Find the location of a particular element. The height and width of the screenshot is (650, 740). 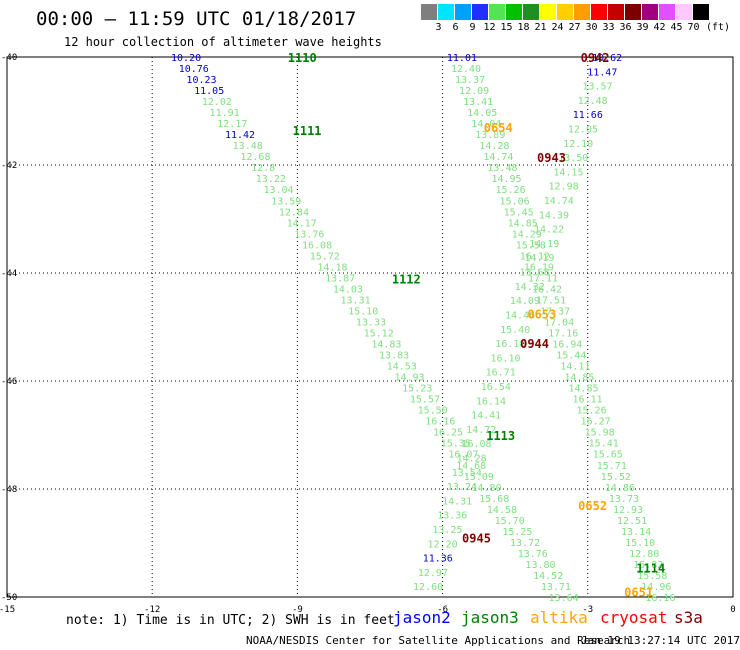

wave-height-value: 16.16 is located at coordinates (440, 422).